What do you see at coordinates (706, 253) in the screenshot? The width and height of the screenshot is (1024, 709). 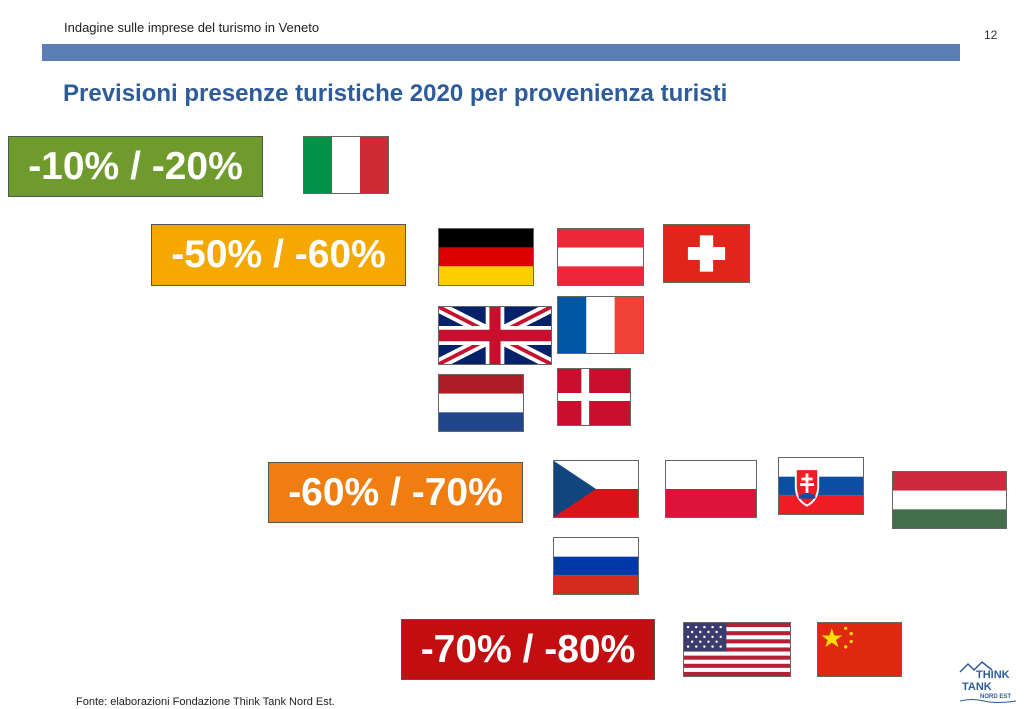 I see `switzerland-flag-icon` at bounding box center [706, 253].